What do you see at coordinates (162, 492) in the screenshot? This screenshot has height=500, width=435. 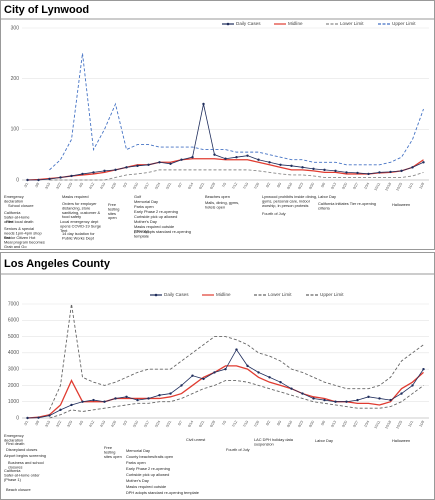 I see `annotation: DPH adopts standard re-opening template` at bounding box center [162, 492].